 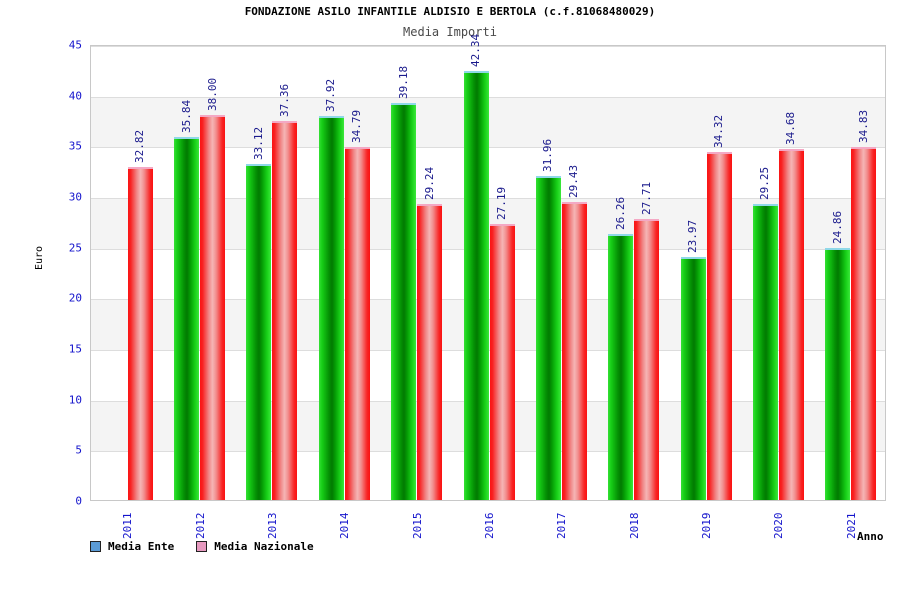 What do you see at coordinates (213, 307) in the screenshot?
I see `bar-media-nazionale-2012` at bounding box center [213, 307].